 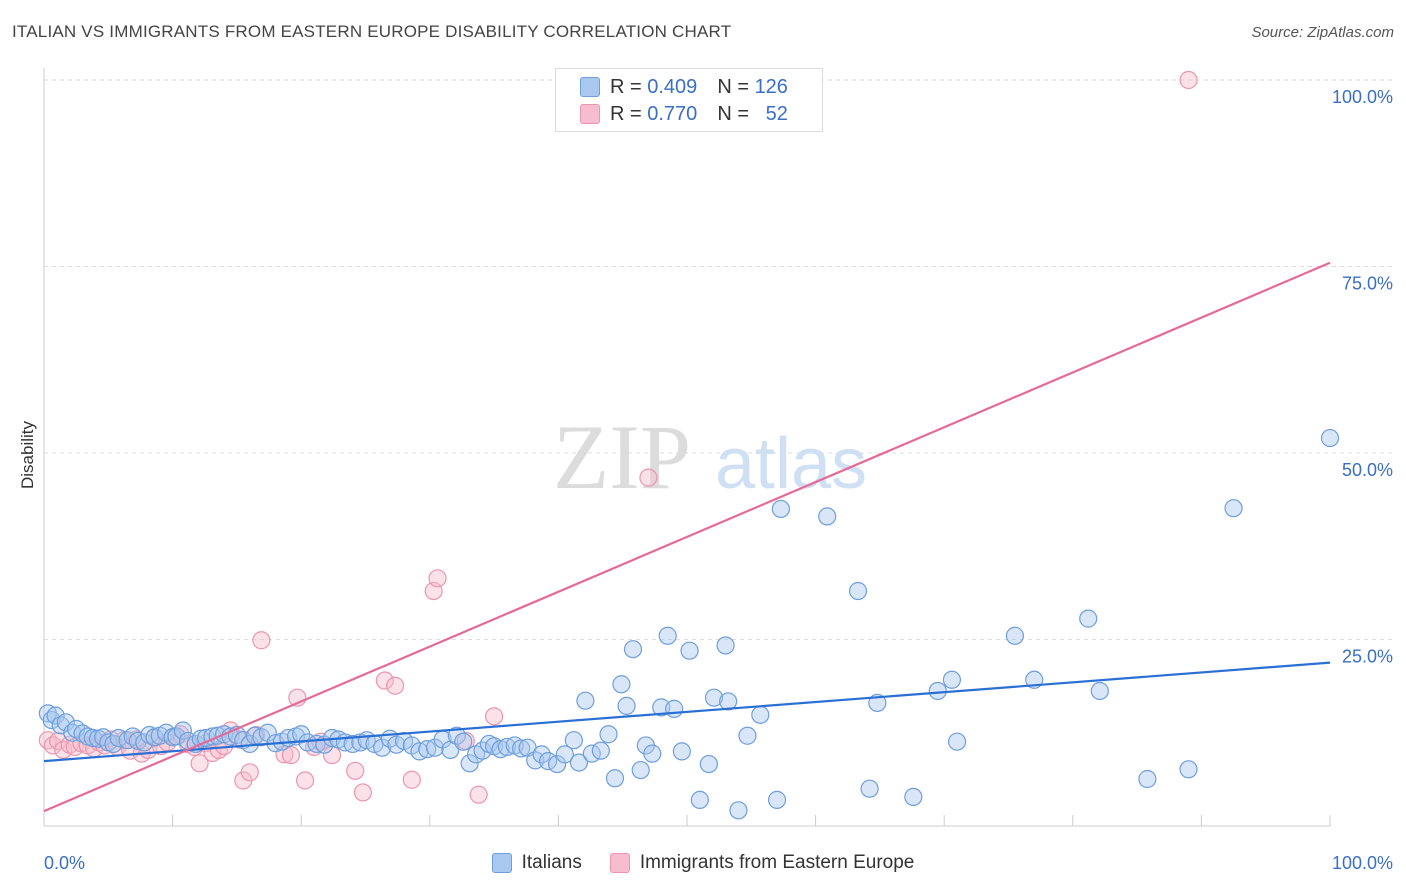 I want to click on legend-item-italians: Italians, so click(x=536, y=863).